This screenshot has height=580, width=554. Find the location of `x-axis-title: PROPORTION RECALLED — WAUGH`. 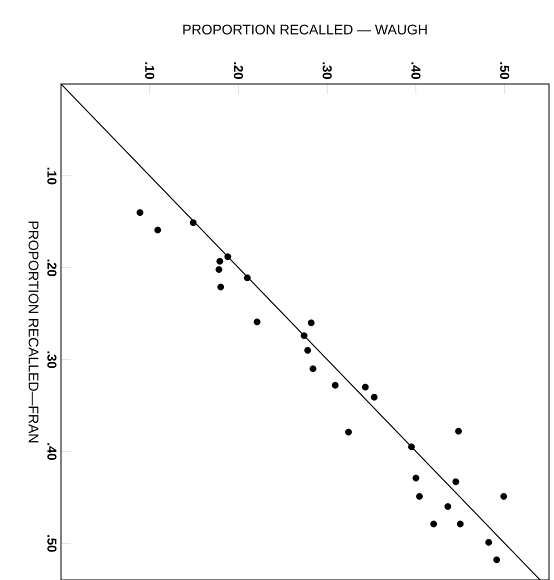

x-axis-title: PROPORTION RECALLED — WAUGH is located at coordinates (305, 29).